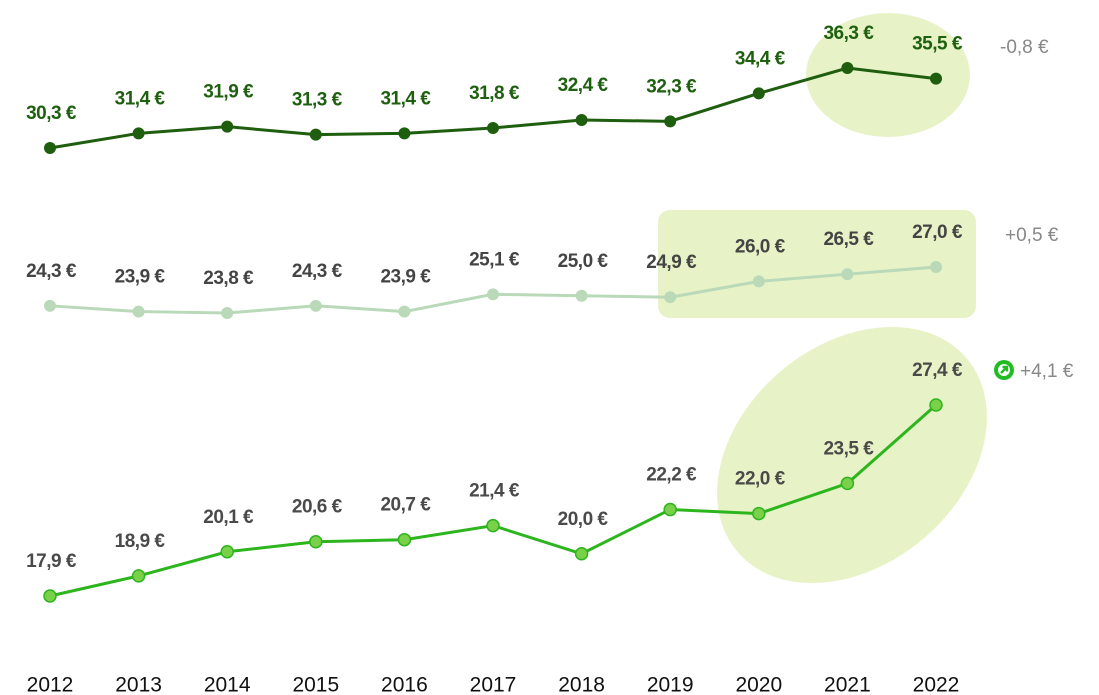 This screenshot has height=695, width=1099. I want to click on value-label: 20,0 €, so click(583, 519).